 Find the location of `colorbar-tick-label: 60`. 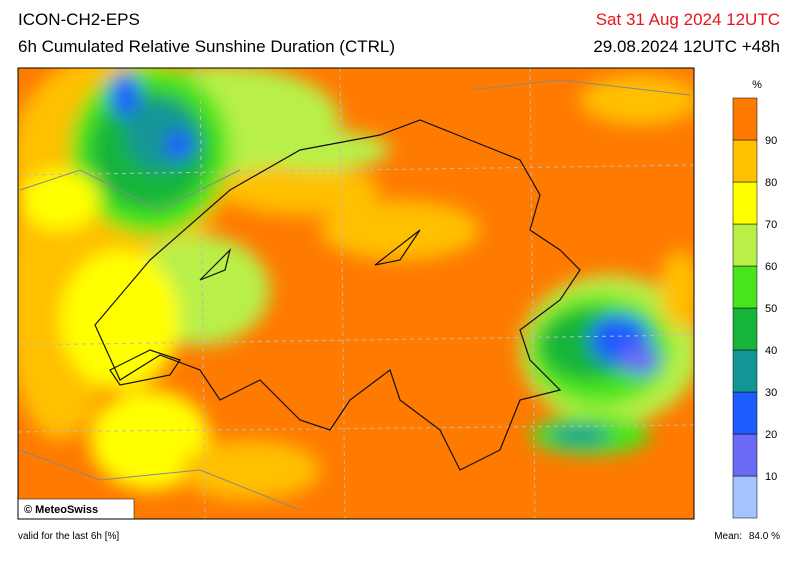

colorbar-tick-label: 60 is located at coordinates (771, 267).